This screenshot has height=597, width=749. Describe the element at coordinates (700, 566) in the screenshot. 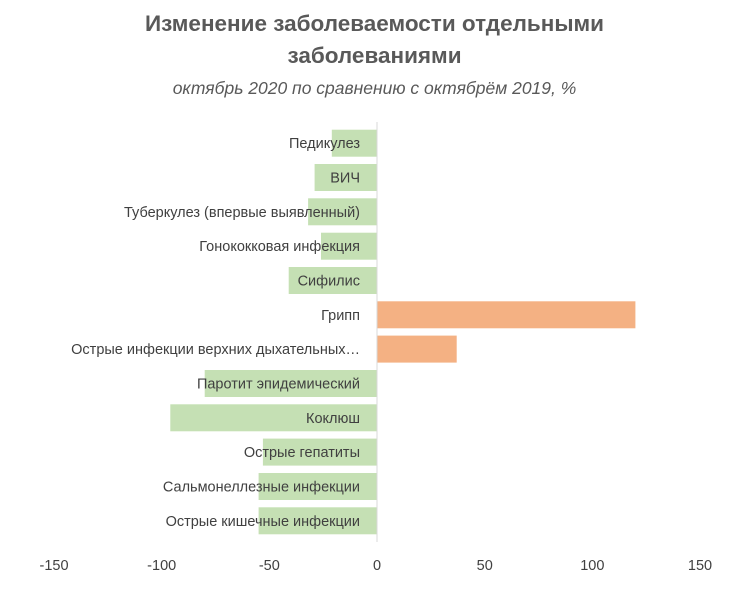

I see `x-tick-label-7: 150` at that location.